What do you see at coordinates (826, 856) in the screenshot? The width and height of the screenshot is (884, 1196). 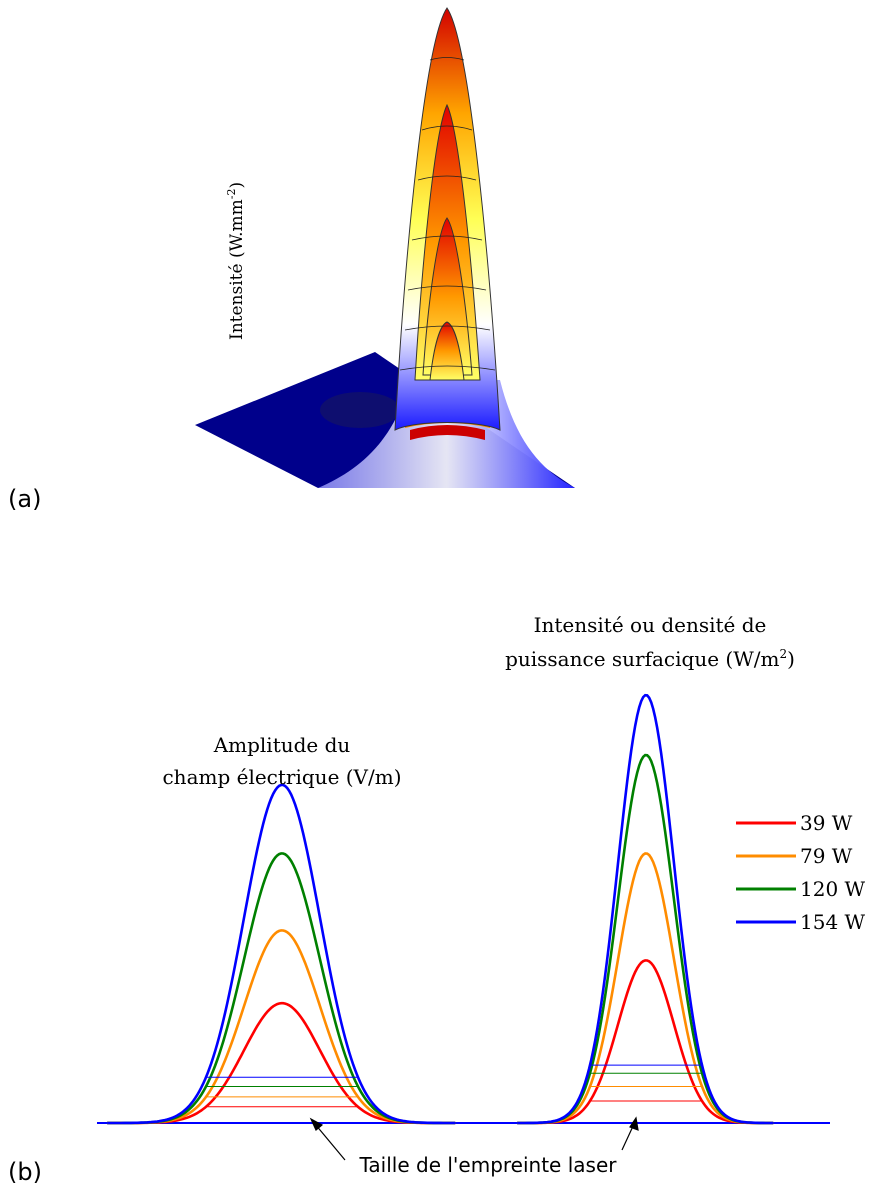 I see `legend-label-79w: 79 W` at bounding box center [826, 856].